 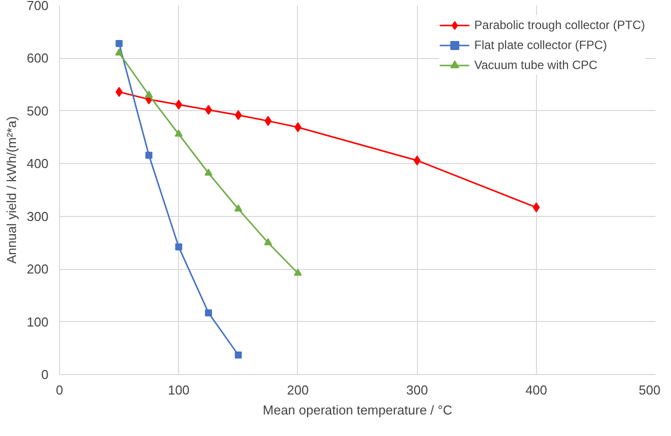 What do you see at coordinates (536, 65) in the screenshot?
I see `legend-label: Vacuum tube with CPC` at bounding box center [536, 65].